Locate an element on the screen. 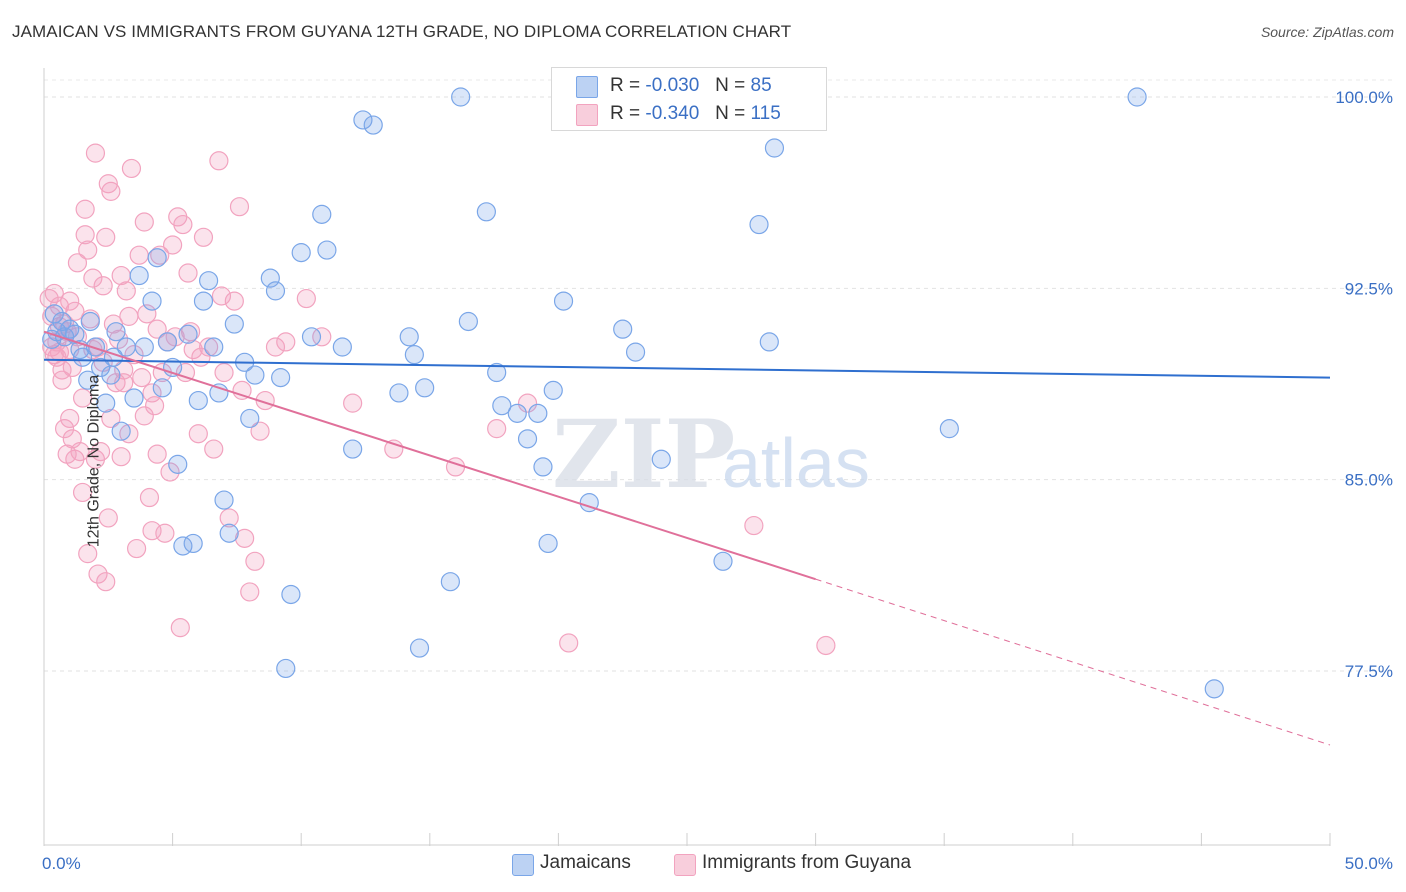 The image size is (1406, 892). legend-swatch-guyana is located at coordinates (587, 115).